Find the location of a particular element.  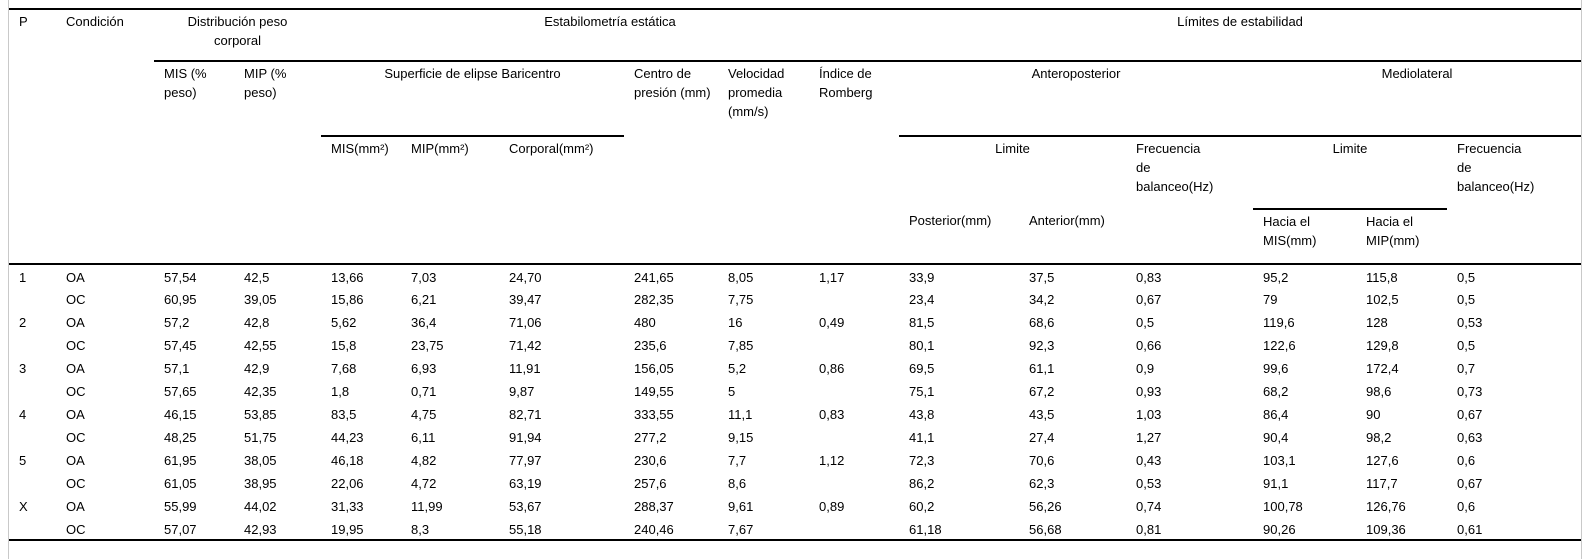

cell: 6,21 is located at coordinates (424, 299).